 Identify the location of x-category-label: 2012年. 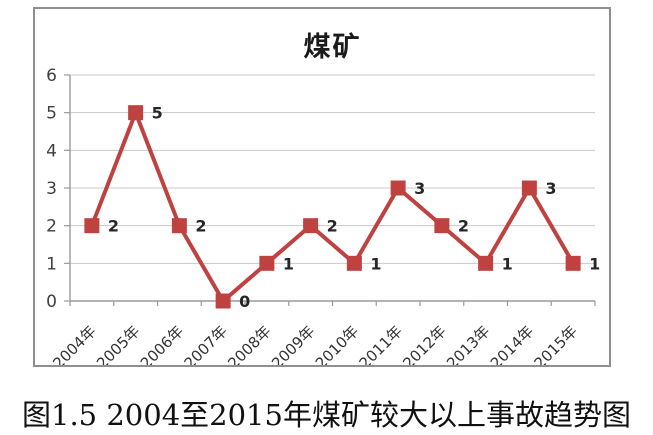
(424, 343).